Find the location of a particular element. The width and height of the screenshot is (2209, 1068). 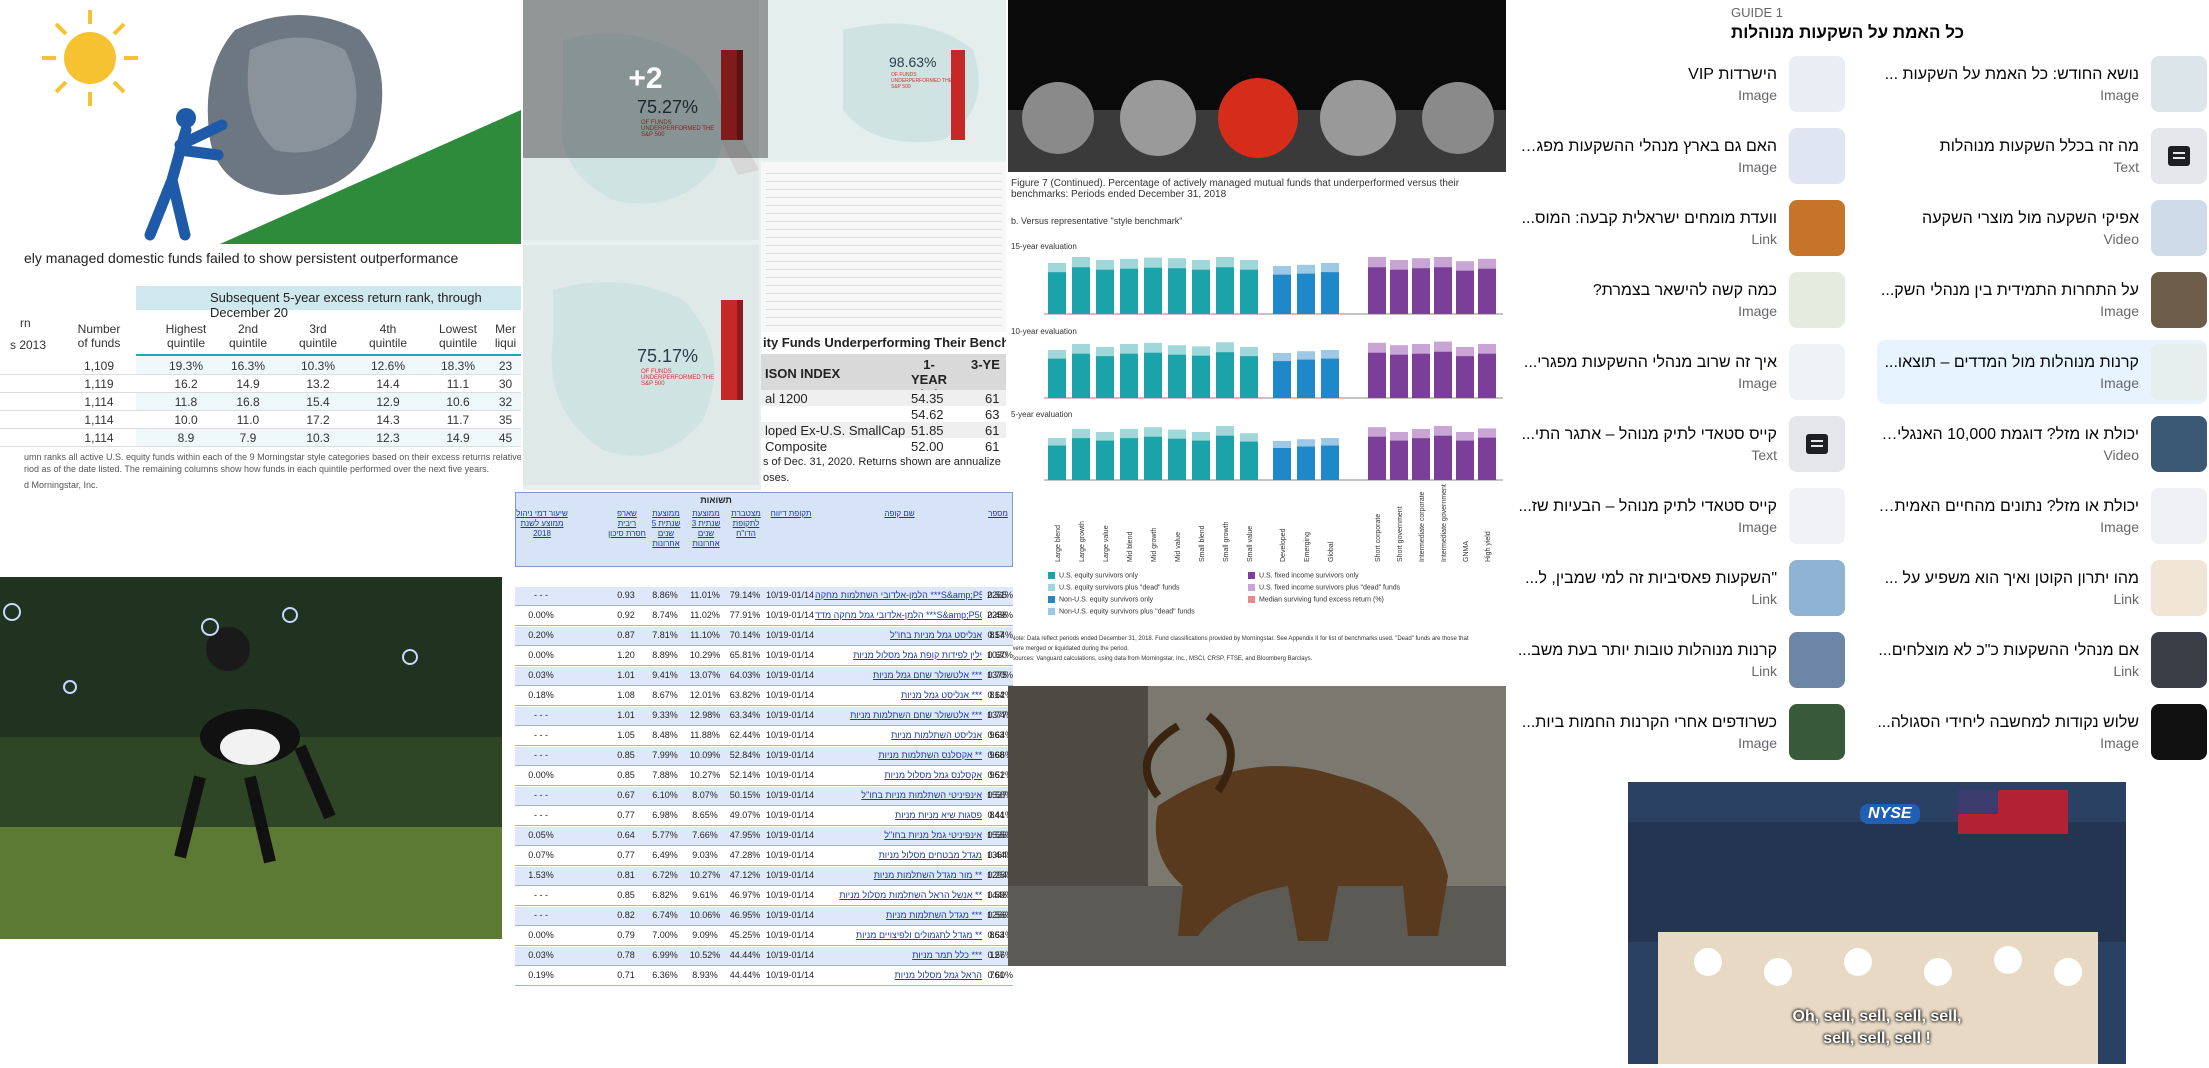

guide-item-type: Link is located at coordinates (1764, 670).